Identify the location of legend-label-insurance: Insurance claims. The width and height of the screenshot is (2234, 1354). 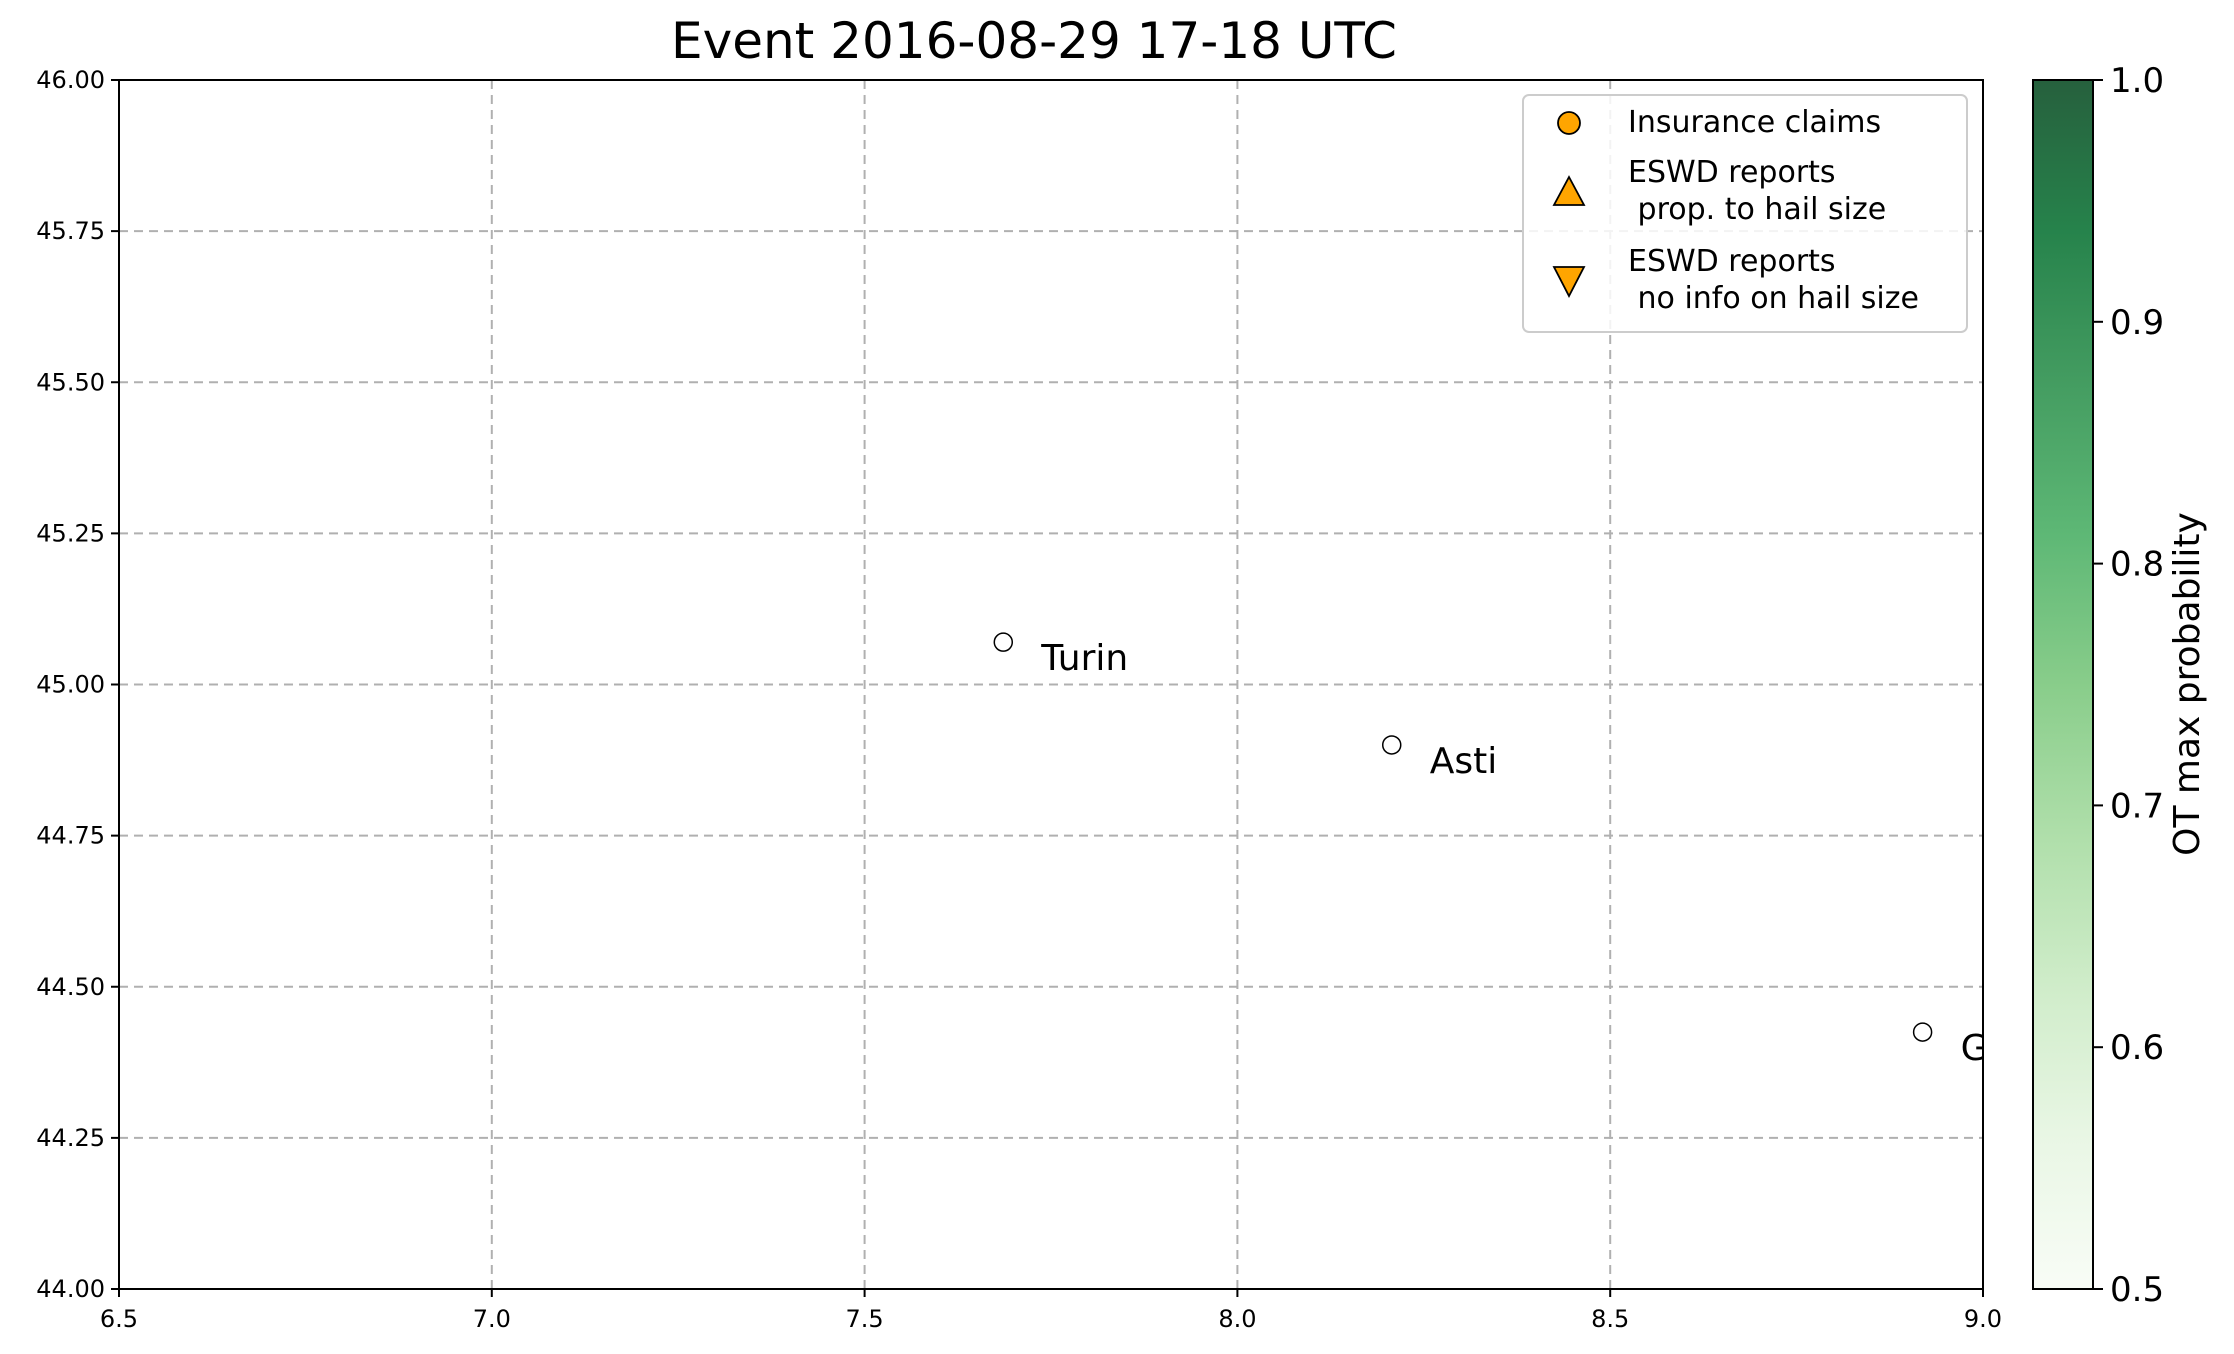
(1754, 122).